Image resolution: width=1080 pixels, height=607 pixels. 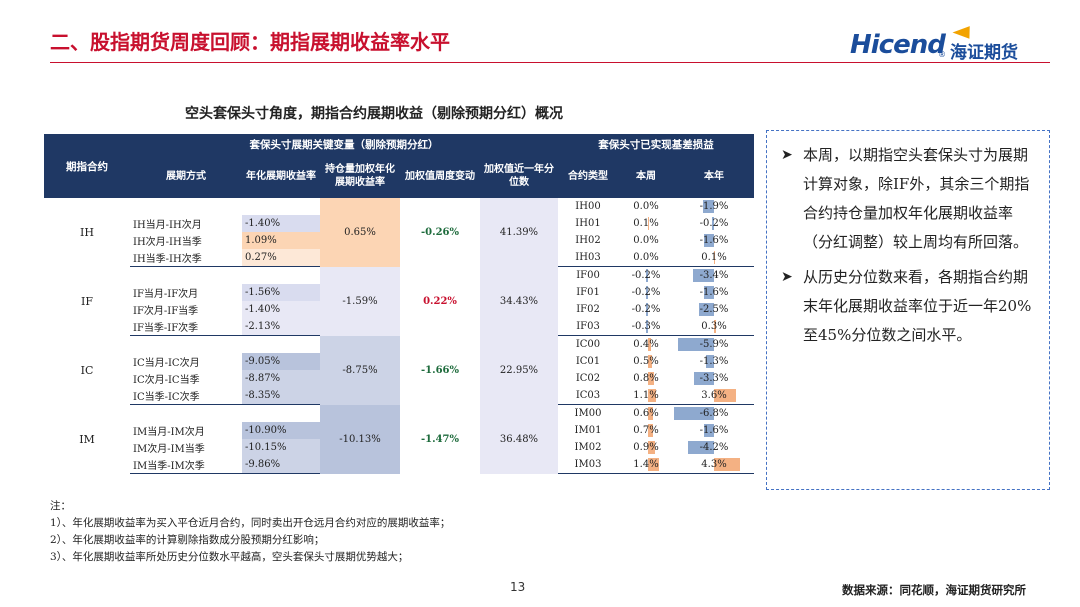 I want to click on contract-code: IC01, so click(x=588, y=361).